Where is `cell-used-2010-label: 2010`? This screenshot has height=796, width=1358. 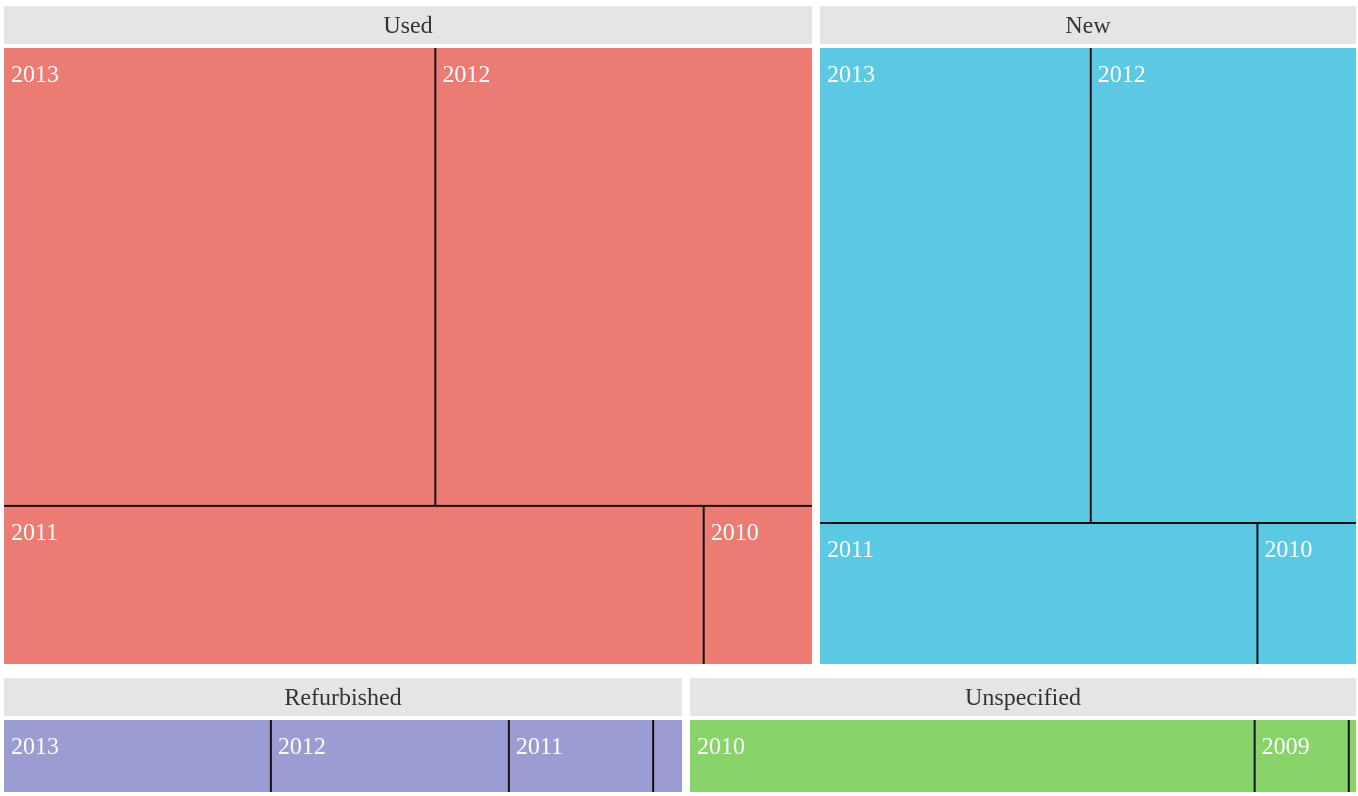
cell-used-2010-label: 2010 is located at coordinates (735, 533).